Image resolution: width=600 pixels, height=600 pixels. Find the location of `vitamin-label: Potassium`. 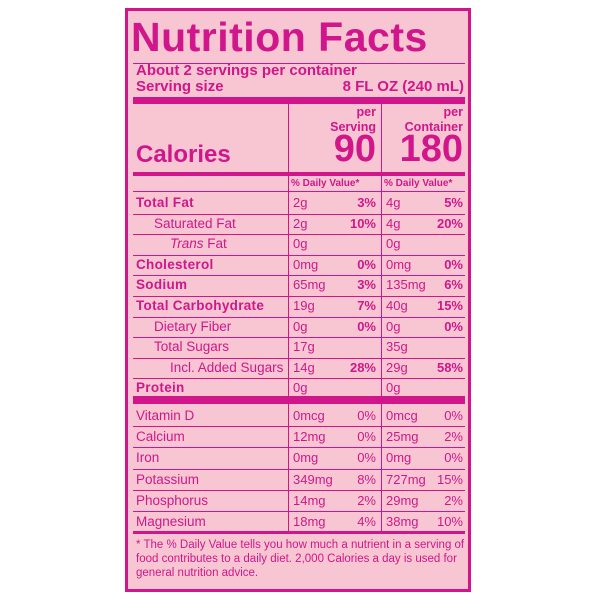

vitamin-label: Potassium is located at coordinates (168, 479).